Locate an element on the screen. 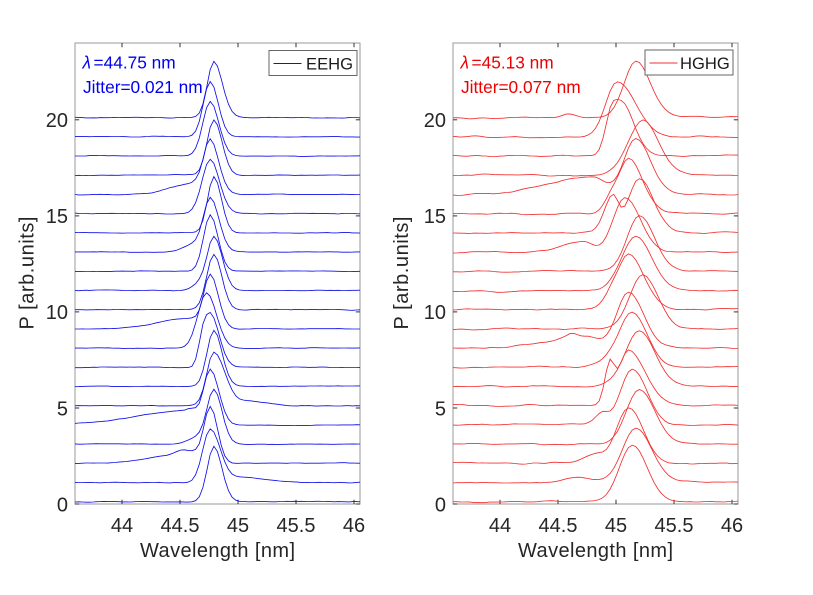  svg-text:λ=44.75 nm: λ =44.75 nm is located at coordinates (129, 63).